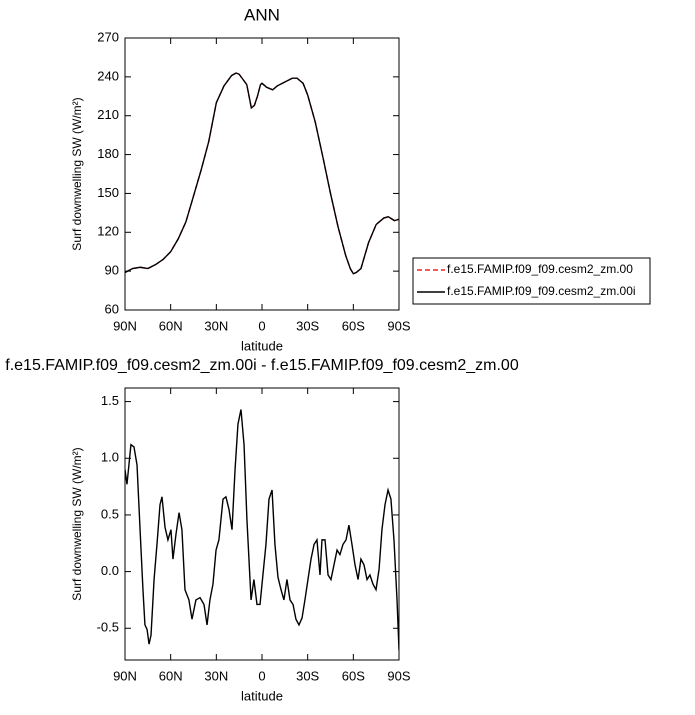 Image resolution: width=695 pixels, height=715 pixels. Describe the element at coordinates (108, 114) in the screenshot. I see `y-tick-label: 210` at that location.